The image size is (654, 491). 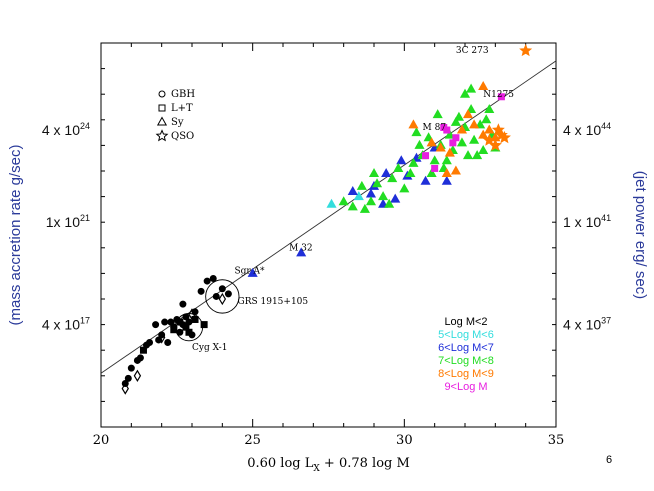 I want to click on highlight-circle, so click(x=222, y=296).